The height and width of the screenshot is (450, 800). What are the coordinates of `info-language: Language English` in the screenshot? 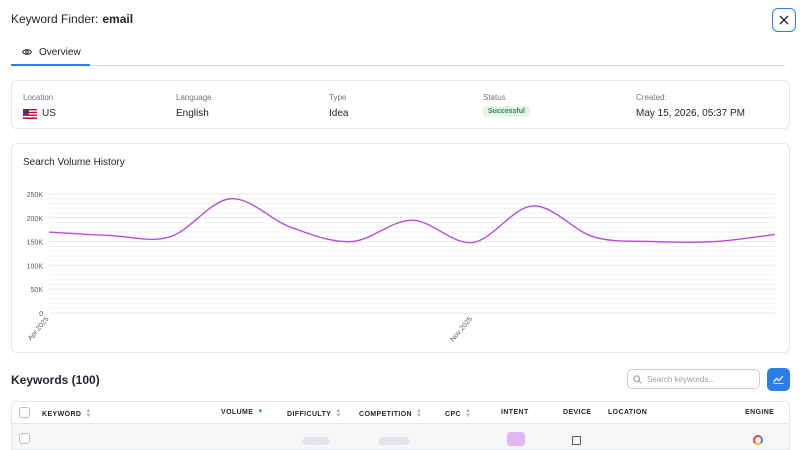 It's located at (194, 106).